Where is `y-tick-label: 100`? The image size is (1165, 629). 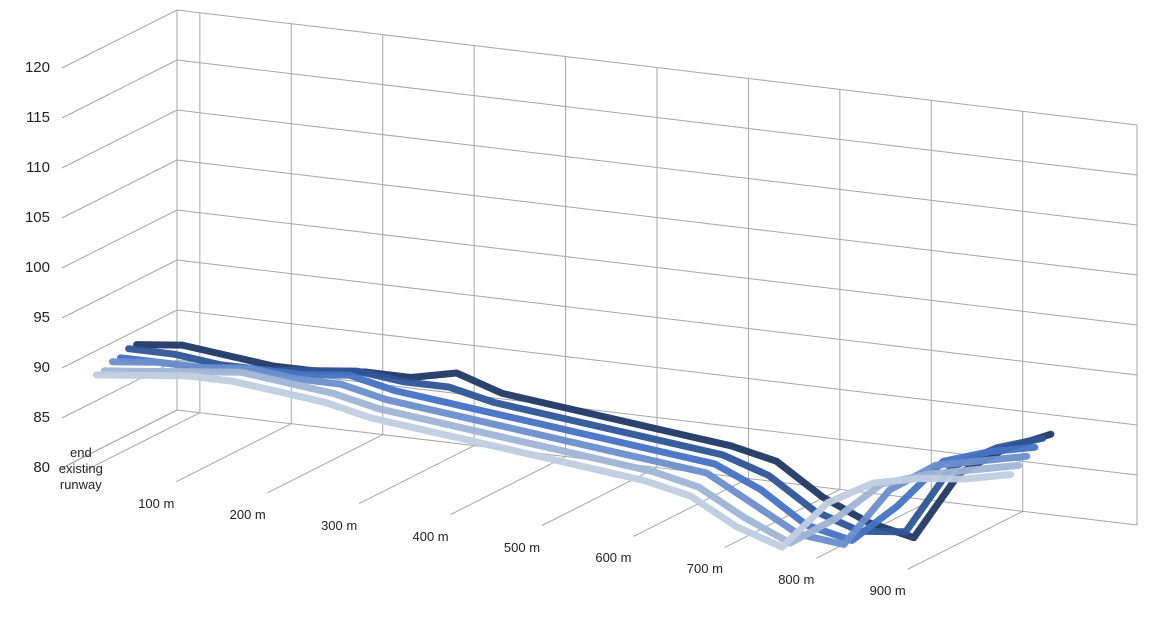 y-tick-label: 100 is located at coordinates (37, 267).